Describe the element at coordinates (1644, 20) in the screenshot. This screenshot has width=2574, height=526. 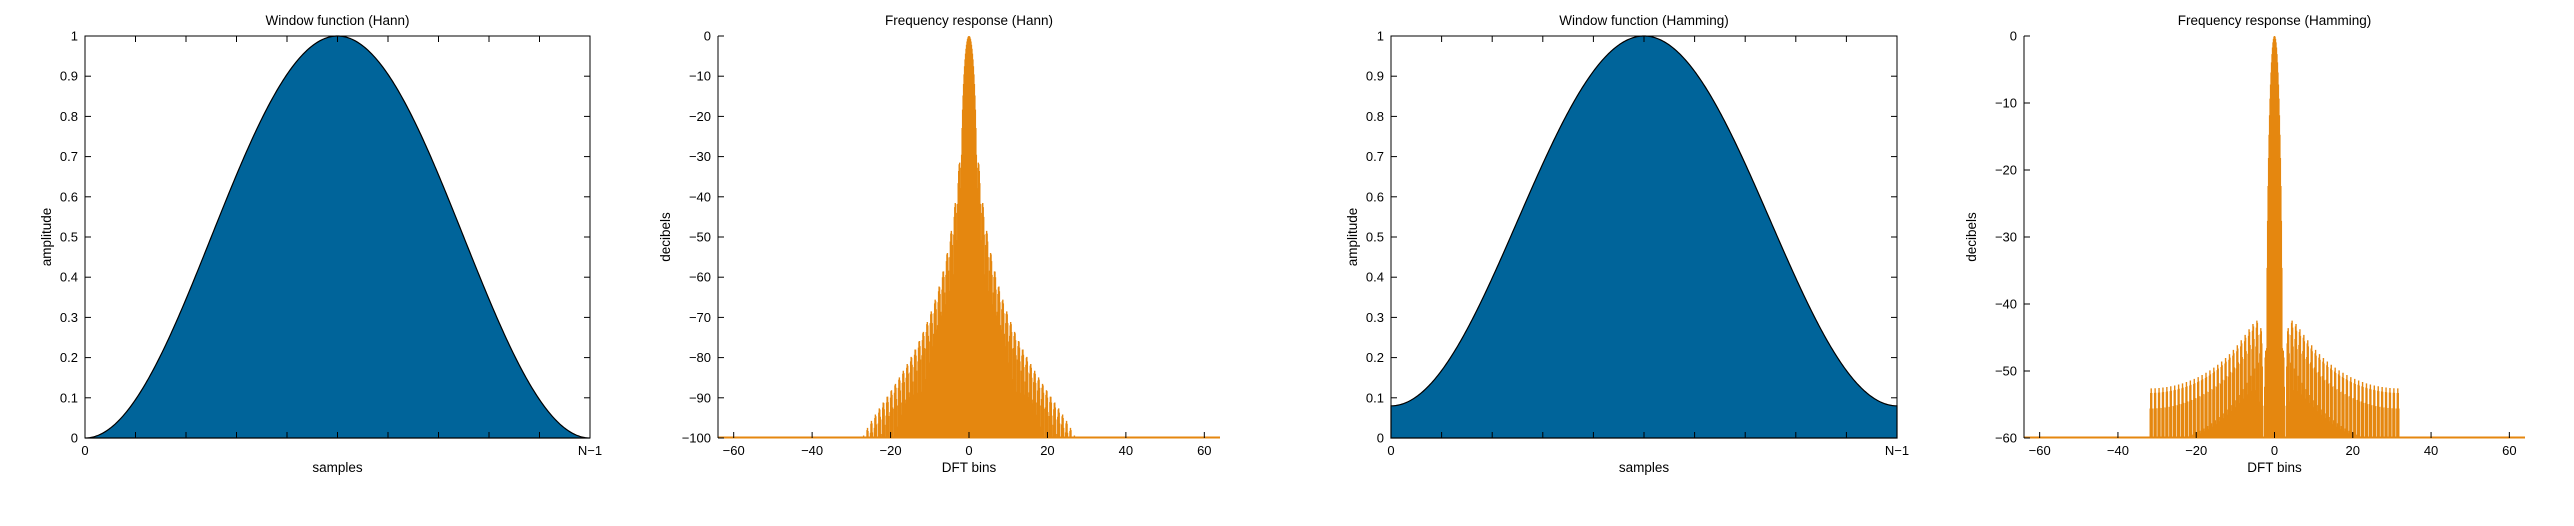
I see `chart-title: Window function (Hamming)` at that location.